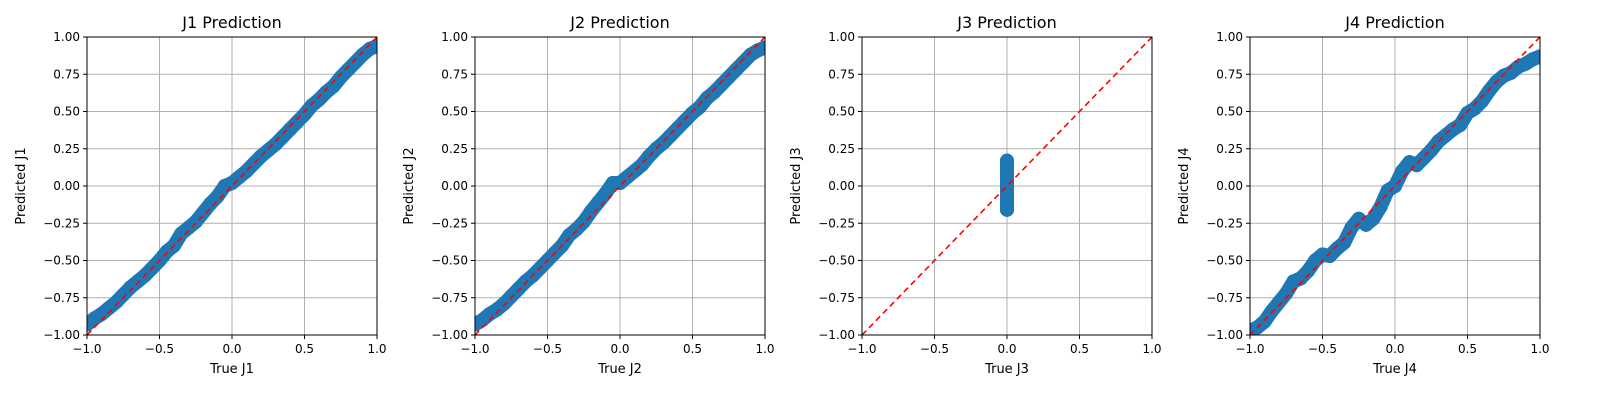  Describe the element at coordinates (231, 22) in the screenshot. I see `chart-title: J1 Prediction` at that location.